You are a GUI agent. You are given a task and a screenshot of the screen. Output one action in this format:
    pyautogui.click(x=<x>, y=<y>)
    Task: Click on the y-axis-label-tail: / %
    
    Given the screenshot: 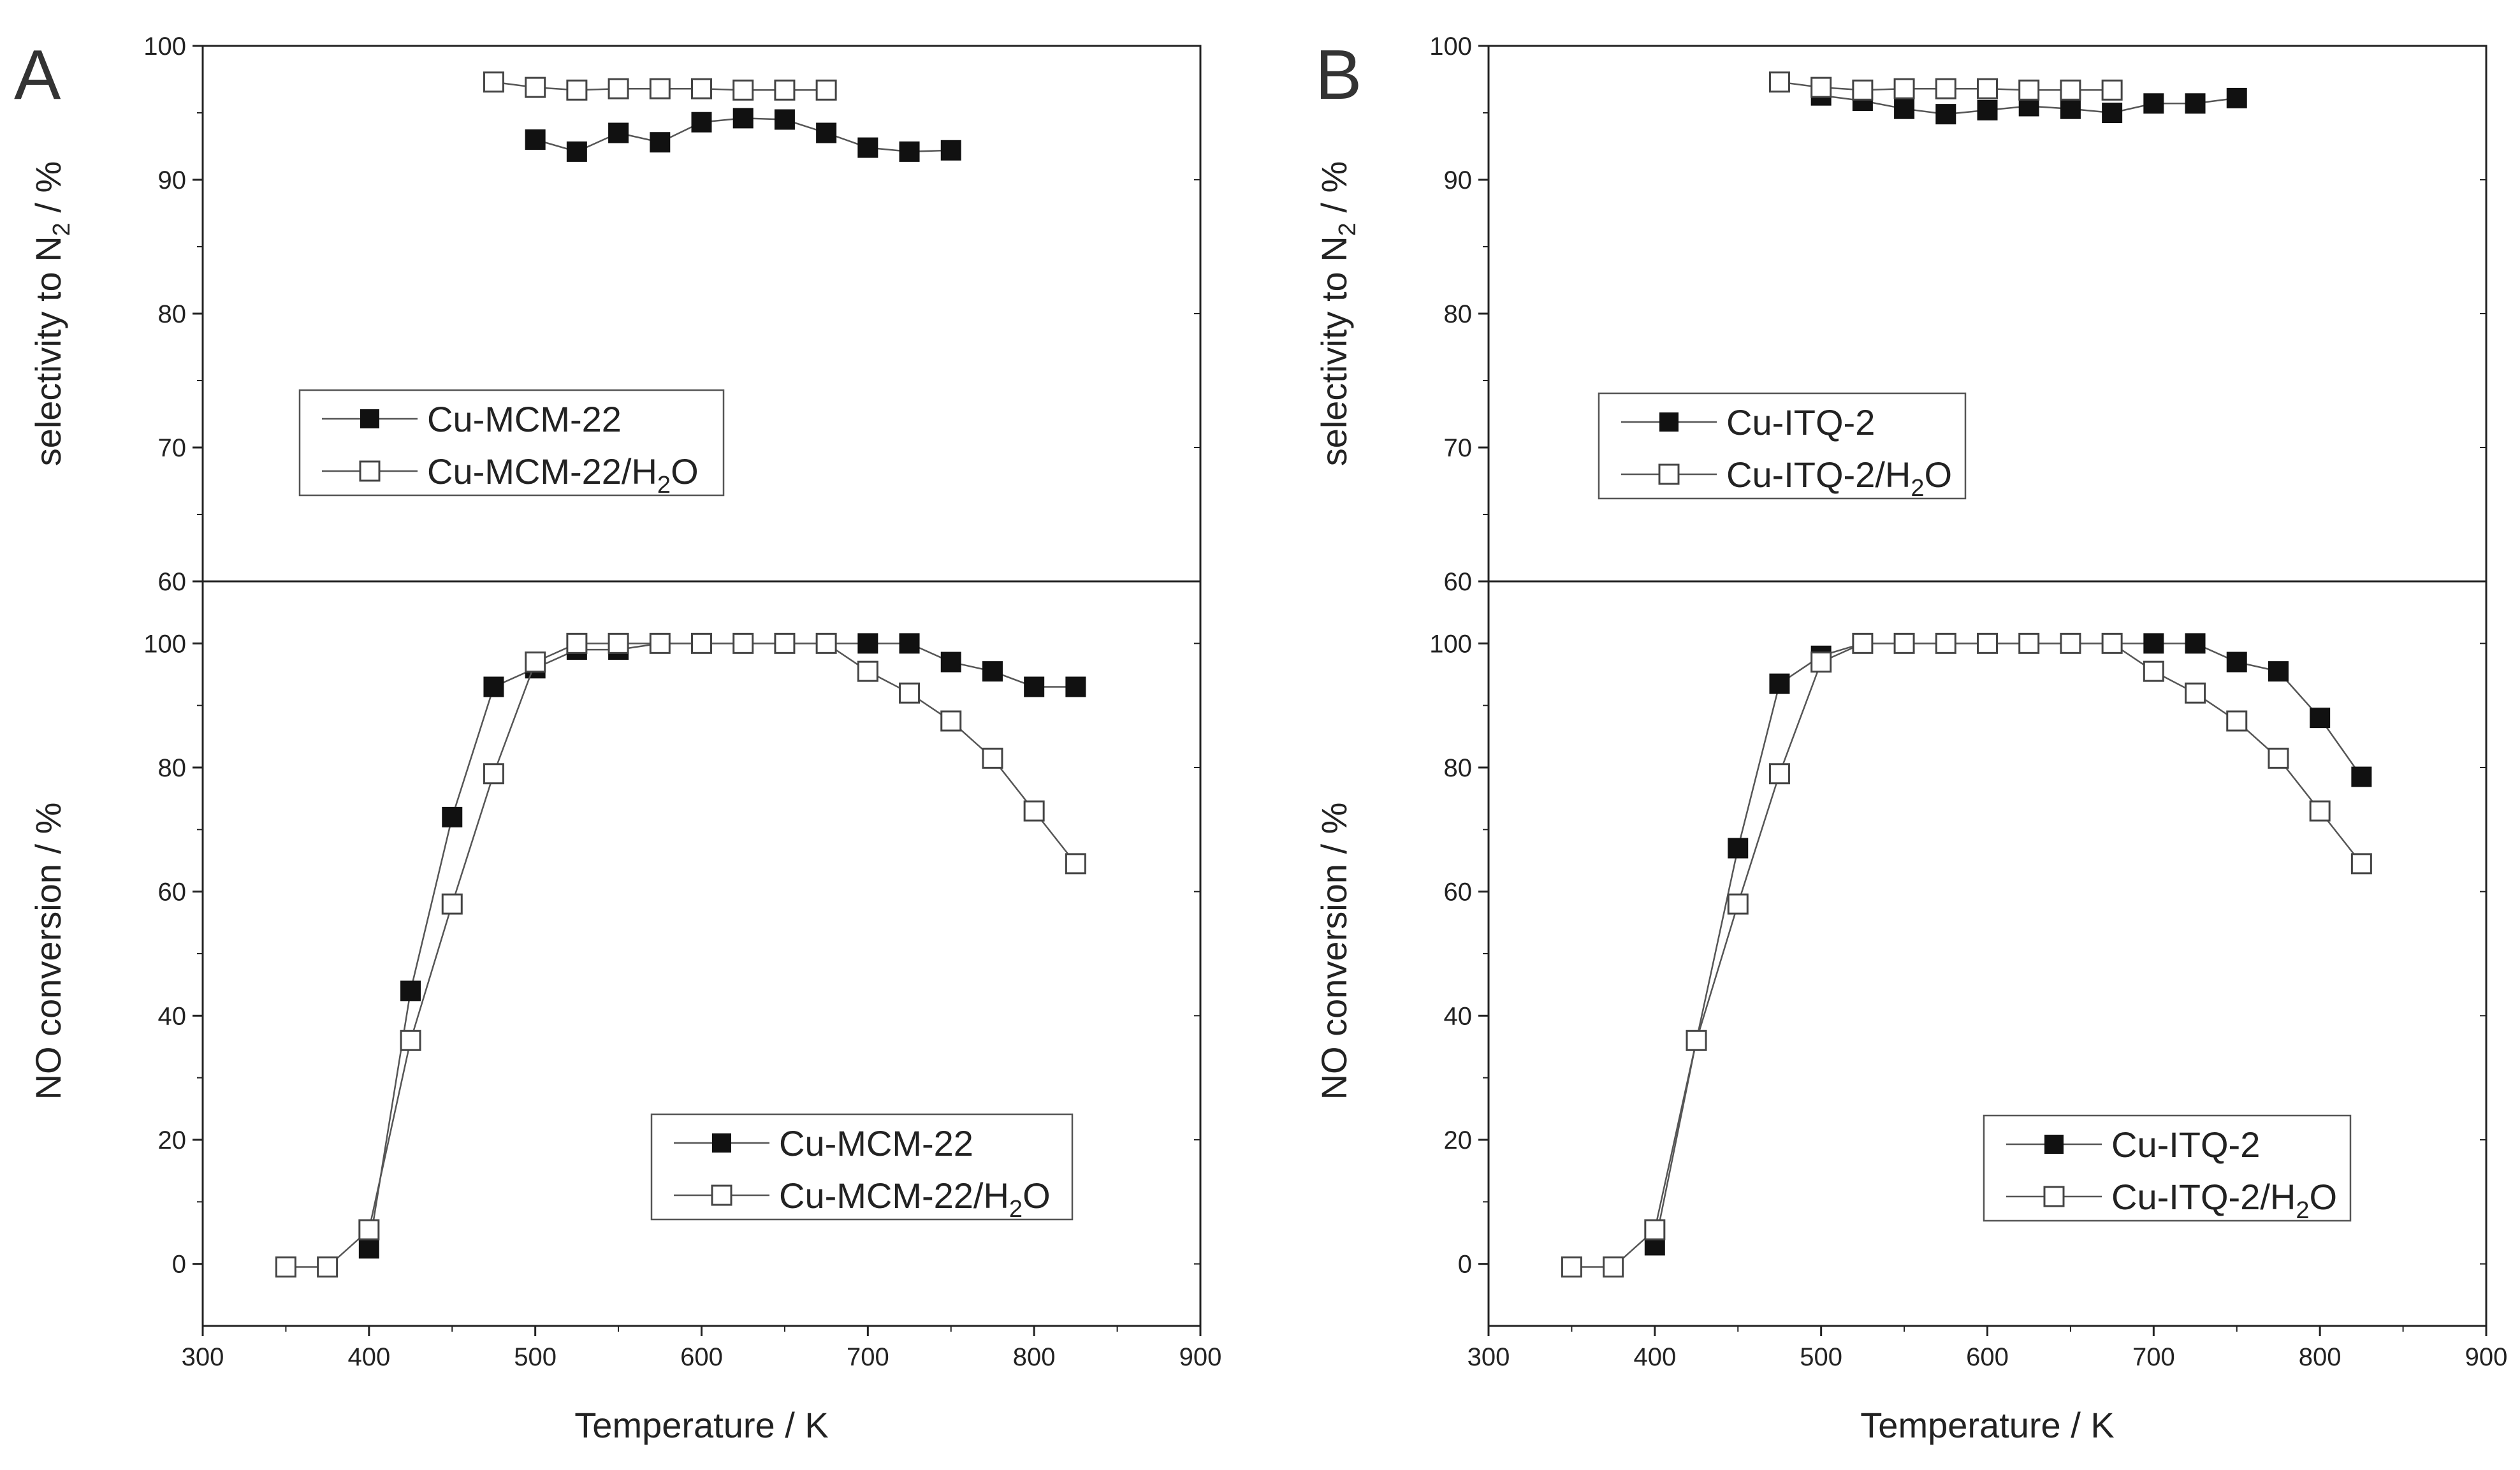 What is the action you would take?
    pyautogui.click(x=48, y=191)
    